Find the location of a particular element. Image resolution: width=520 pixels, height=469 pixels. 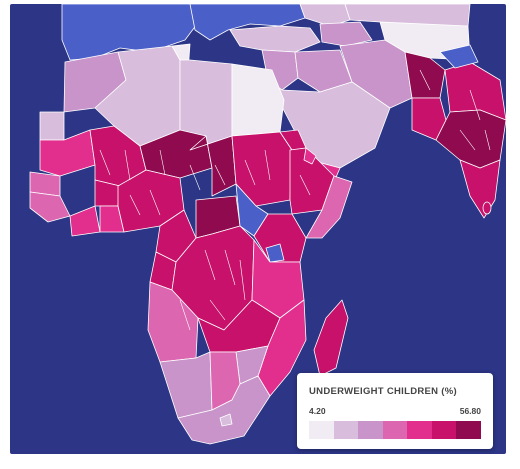

afghanistan is located at coordinates (425, 75).